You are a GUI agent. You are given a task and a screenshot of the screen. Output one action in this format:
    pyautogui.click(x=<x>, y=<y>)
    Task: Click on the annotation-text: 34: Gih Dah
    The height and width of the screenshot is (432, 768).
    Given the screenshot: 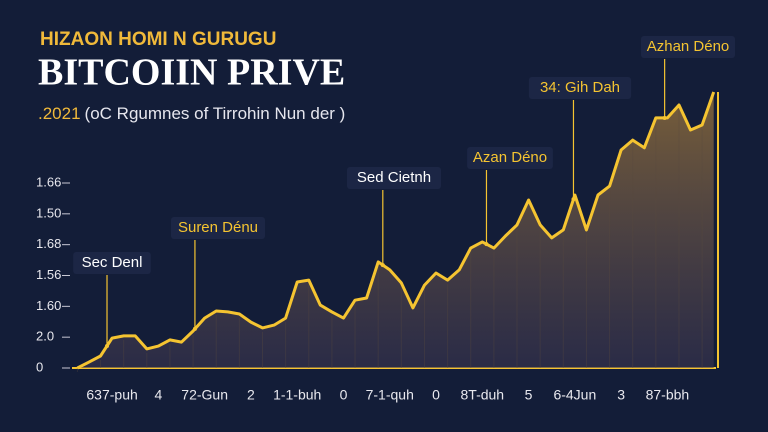 What is the action you would take?
    pyautogui.click(x=580, y=87)
    